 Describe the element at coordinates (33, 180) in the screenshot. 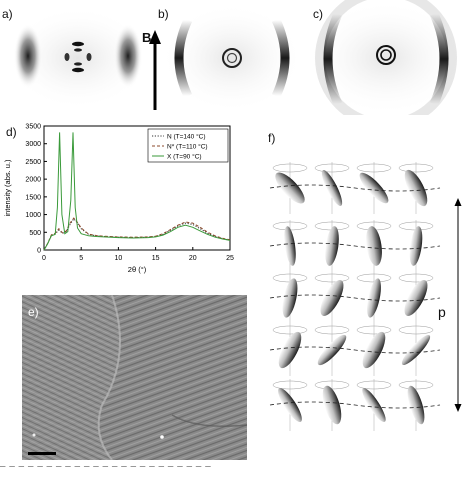

I see `y-tick-label: 2000` at that location.